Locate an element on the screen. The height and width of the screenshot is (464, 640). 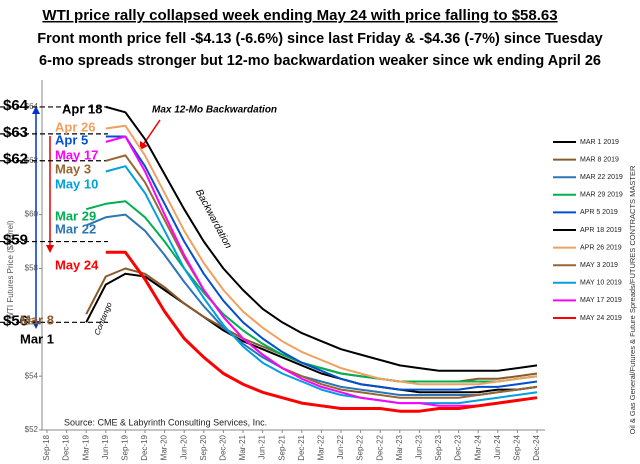
x-tick-label: Dec-18 is located at coordinates (66, 447).